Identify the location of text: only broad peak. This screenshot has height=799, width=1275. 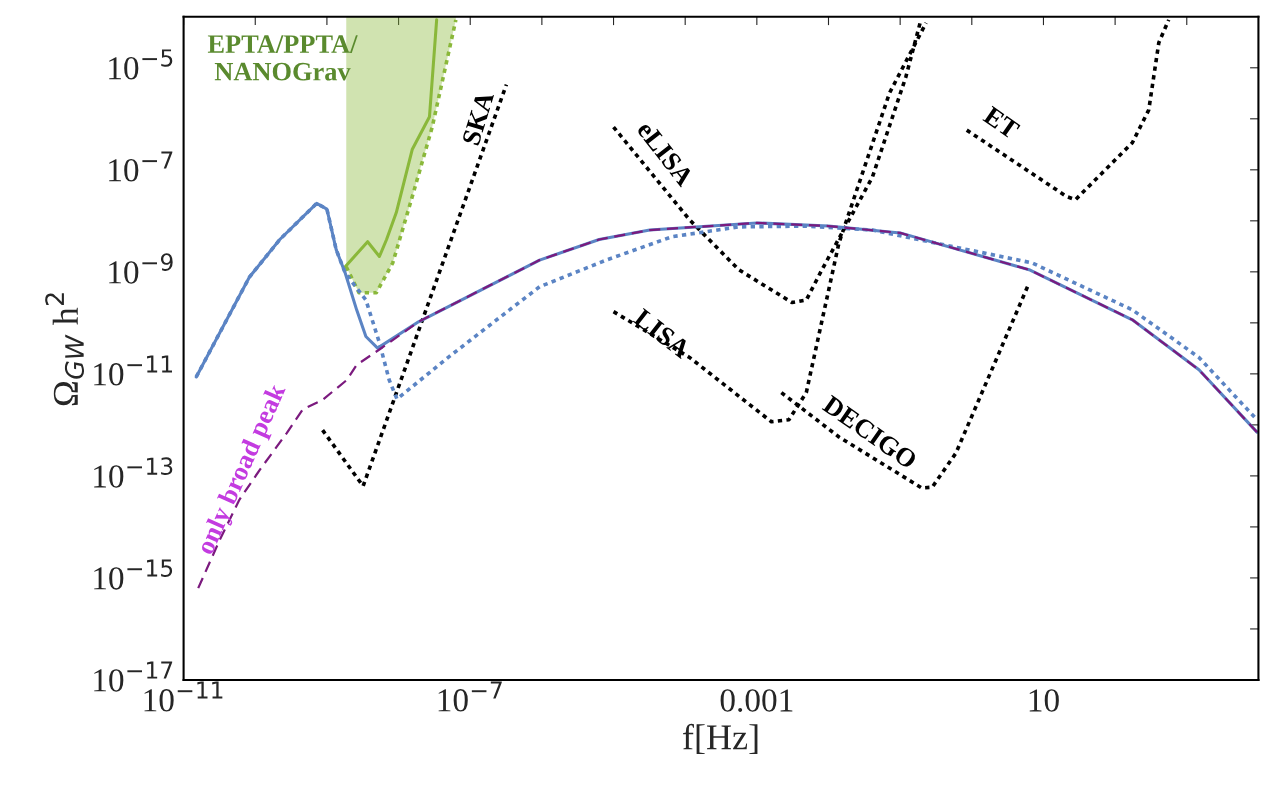
(242, 469).